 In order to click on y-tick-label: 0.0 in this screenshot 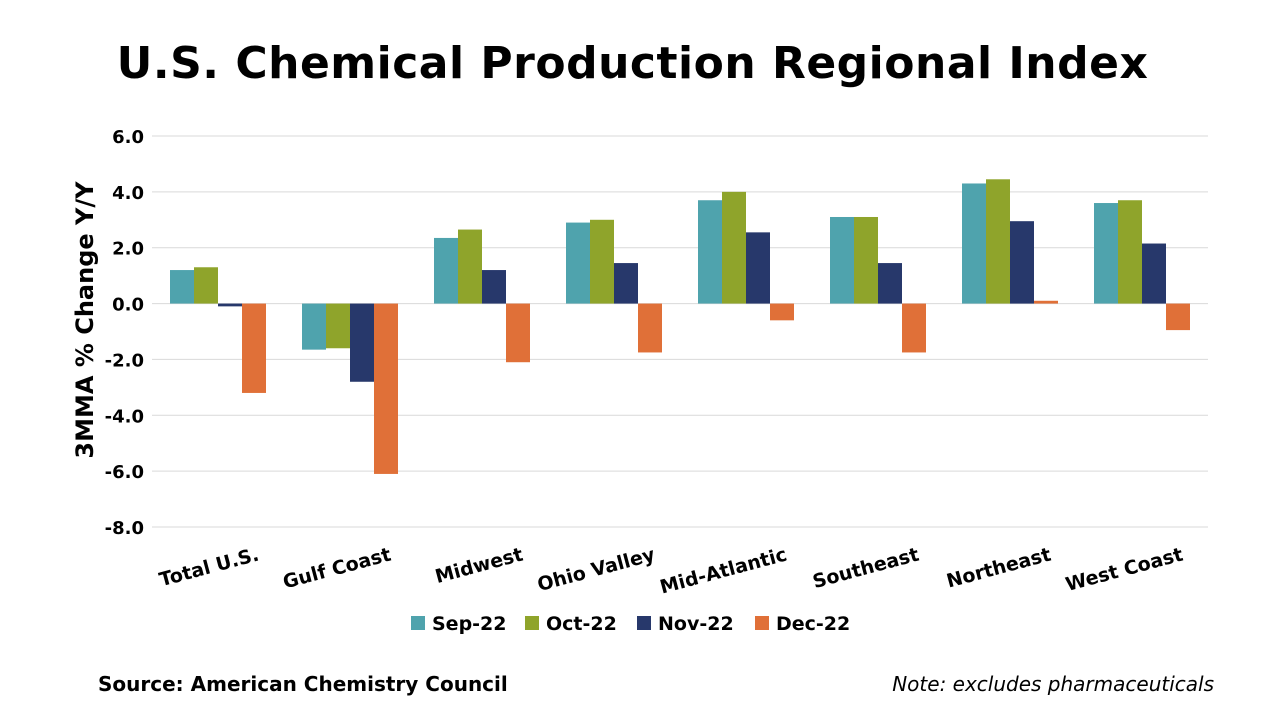, I will do `click(128, 305)`.